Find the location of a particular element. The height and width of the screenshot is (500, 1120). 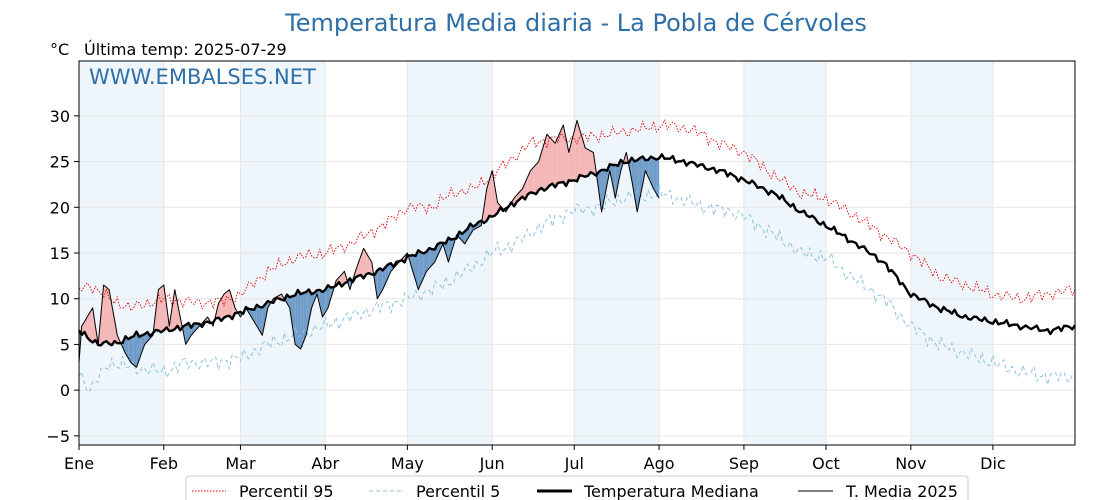

x-tick-label: Dic is located at coordinates (993, 463).